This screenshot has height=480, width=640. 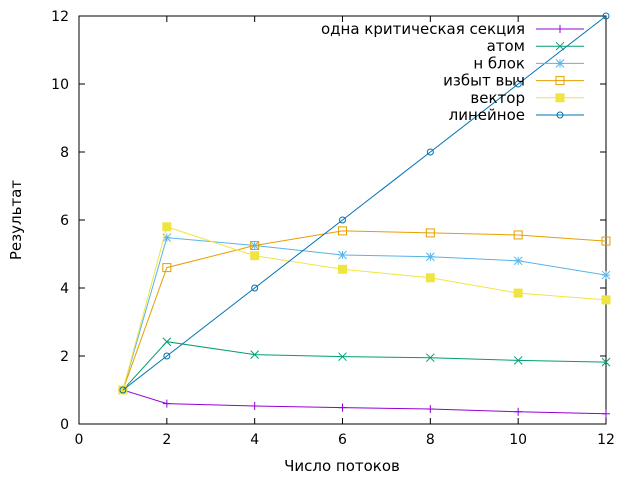 What do you see at coordinates (60, 85) in the screenshot?
I see `y-tick-label: 10` at bounding box center [60, 85].